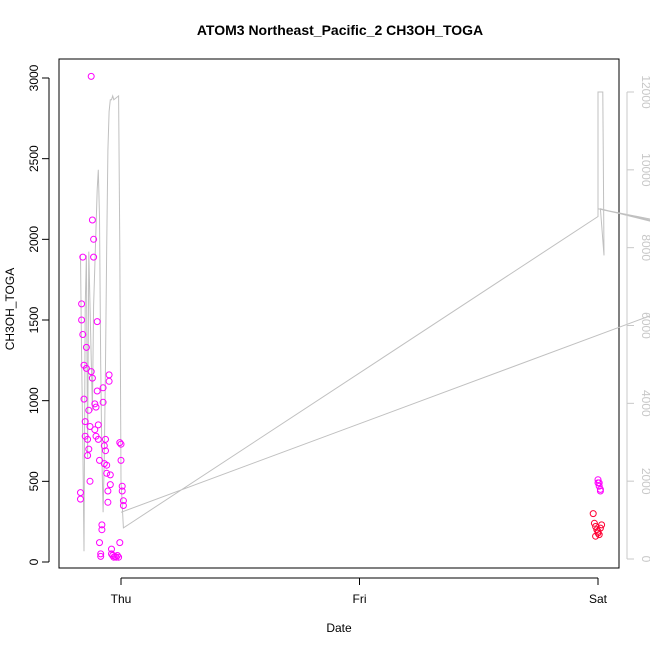 This screenshot has width=650, height=650. What do you see at coordinates (644, 481) in the screenshot?
I see `y2-tick-label: 2000` at bounding box center [644, 481].